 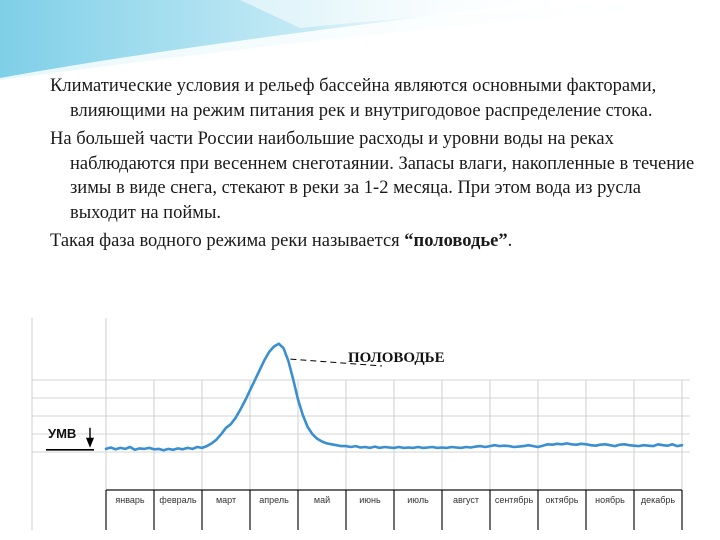 I want to click on flood-annotation-label: ПОЛОВОДЬЕ, so click(x=396, y=358).